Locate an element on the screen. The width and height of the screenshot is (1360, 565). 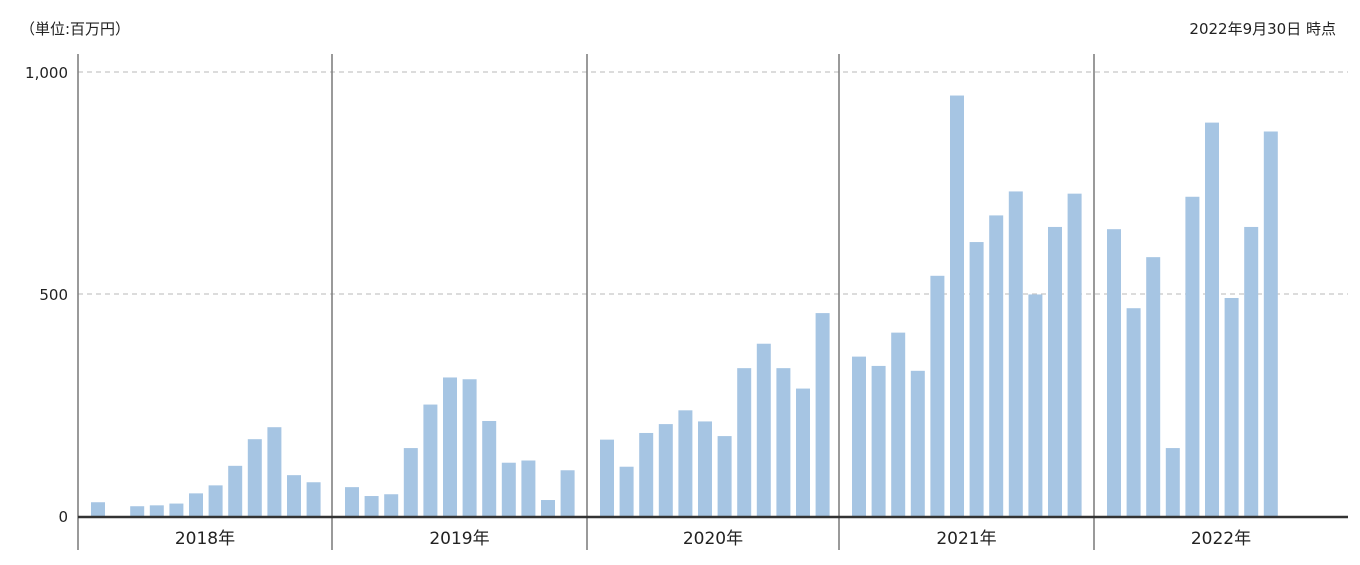
unit-note: （単位:百万円） is located at coordinates (75, 29).